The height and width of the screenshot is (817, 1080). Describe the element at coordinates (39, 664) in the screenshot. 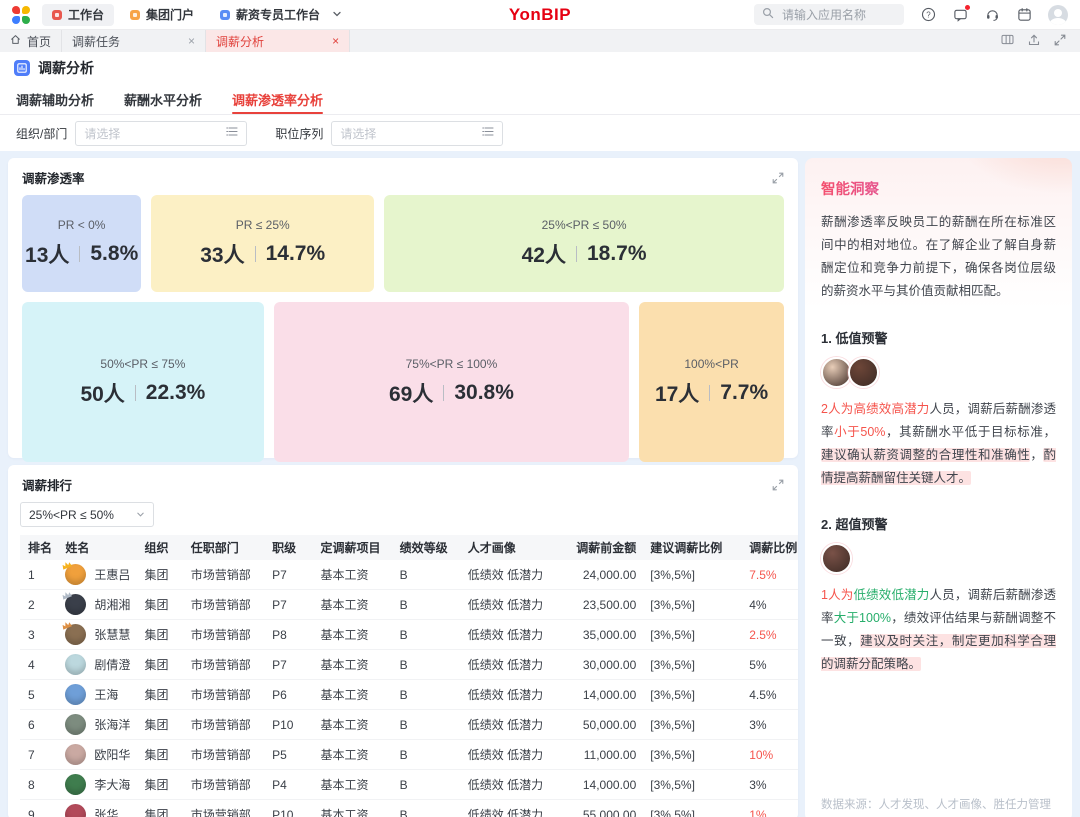

I see `rank-cell: 4` at that location.